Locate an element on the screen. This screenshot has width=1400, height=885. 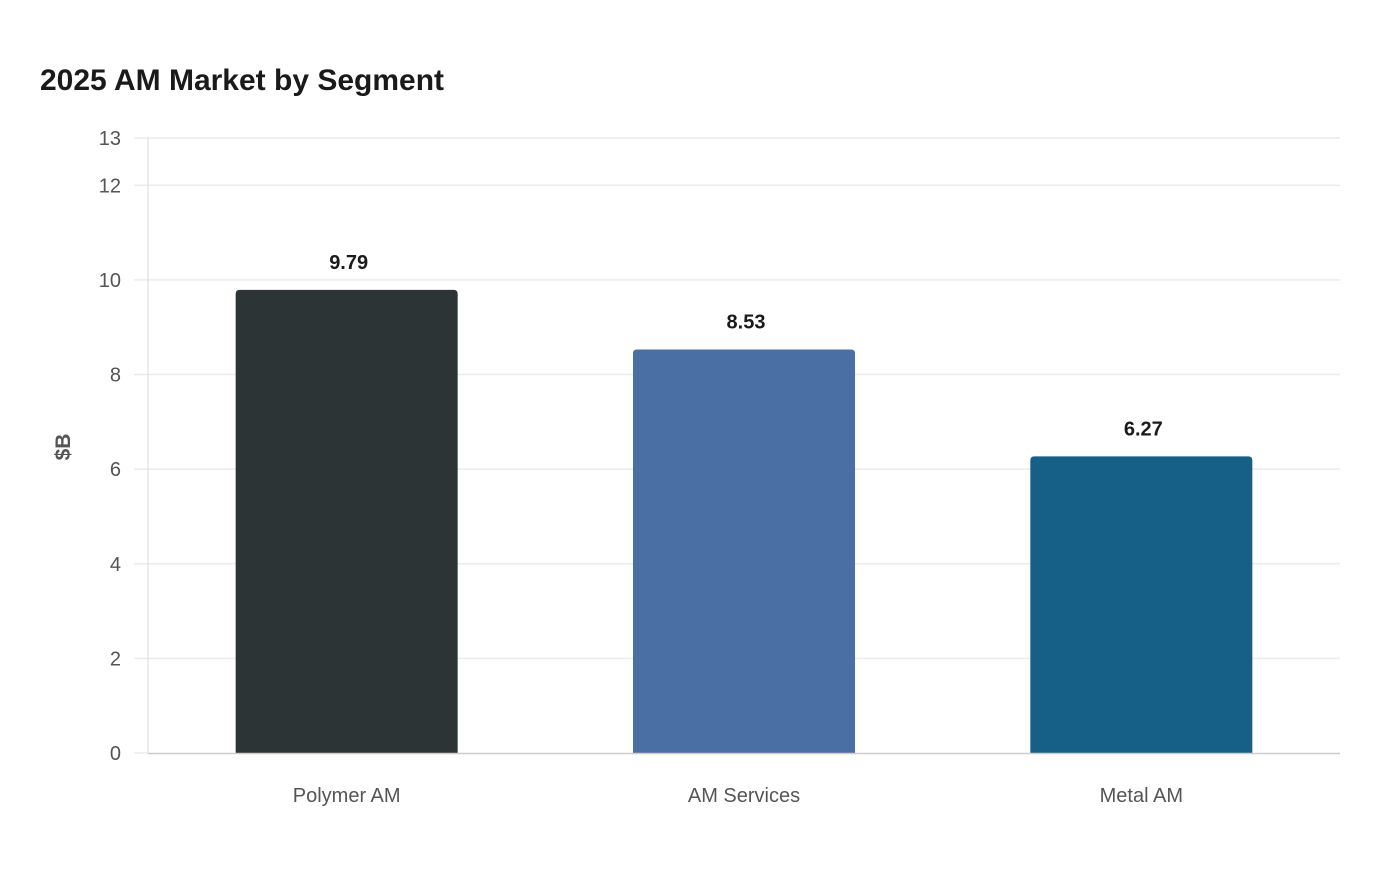
y-tick-label: 13 is located at coordinates (110, 139).